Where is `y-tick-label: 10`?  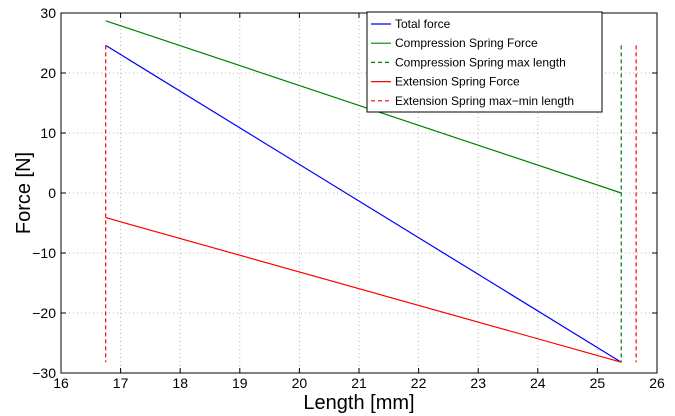
y-tick-label: 10 is located at coordinates (48, 133).